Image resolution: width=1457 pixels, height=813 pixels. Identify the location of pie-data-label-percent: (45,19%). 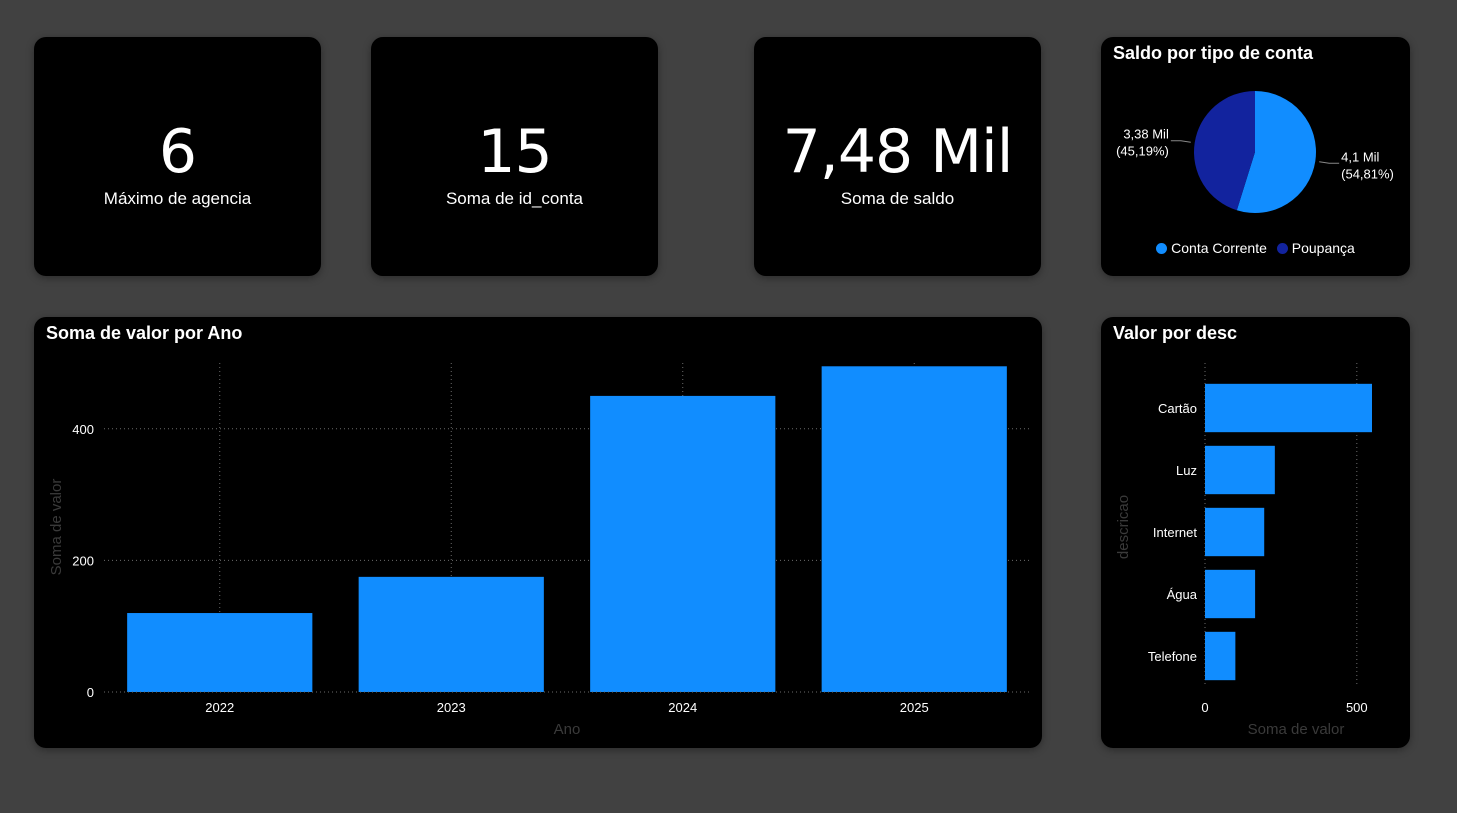
(1142, 151).